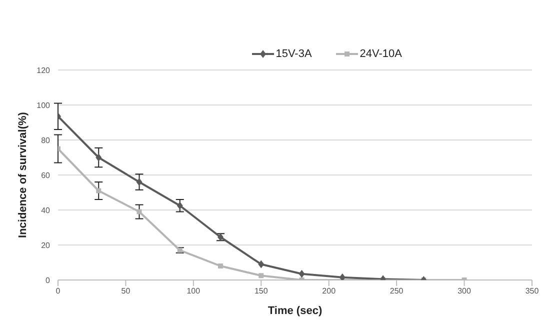 The image size is (560, 332). What do you see at coordinates (193, 291) in the screenshot?
I see `x-tick-label: 100` at bounding box center [193, 291].